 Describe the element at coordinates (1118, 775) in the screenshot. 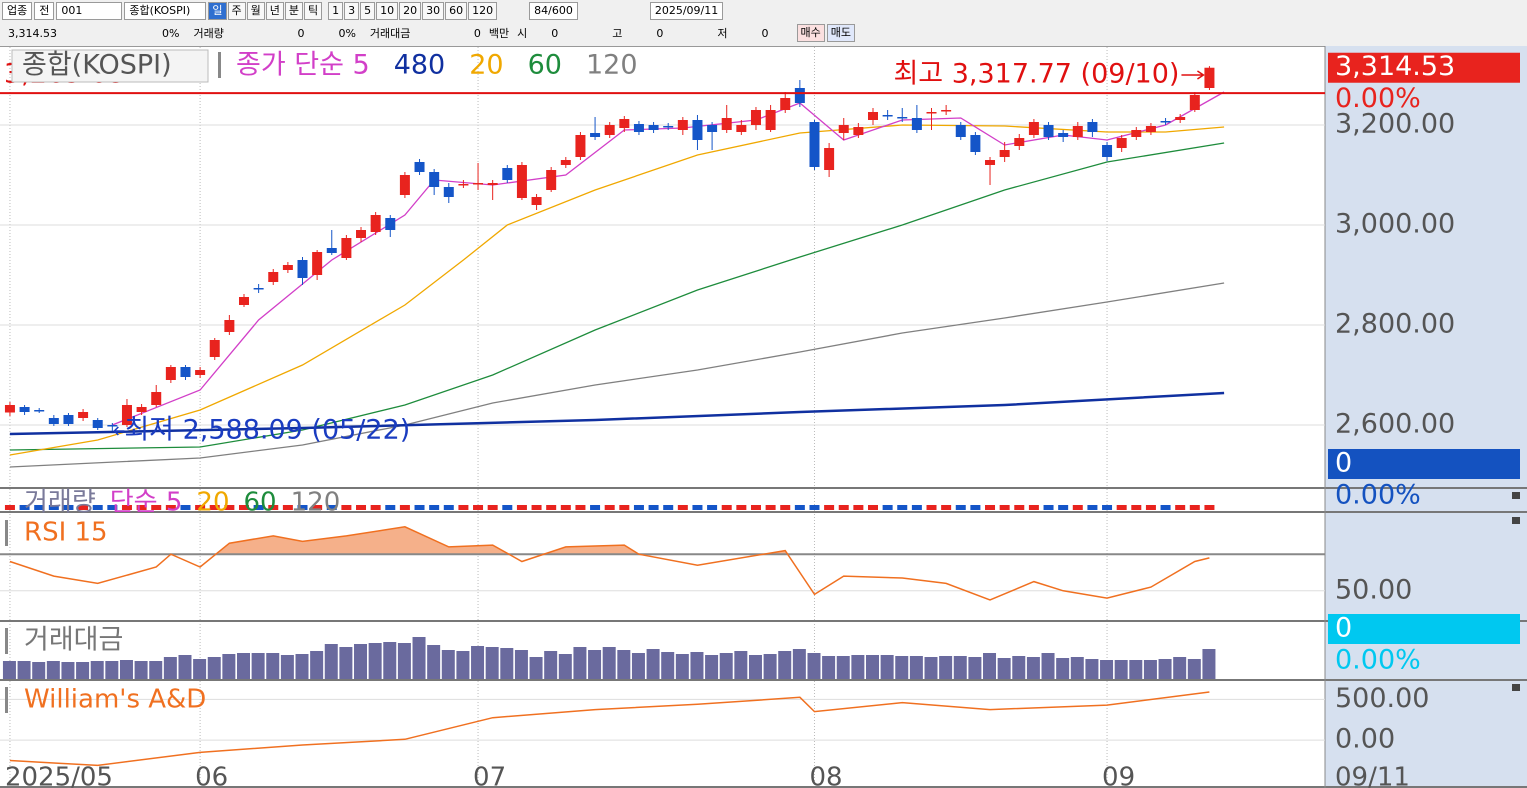

I see `x-tick-label: 09` at that location.